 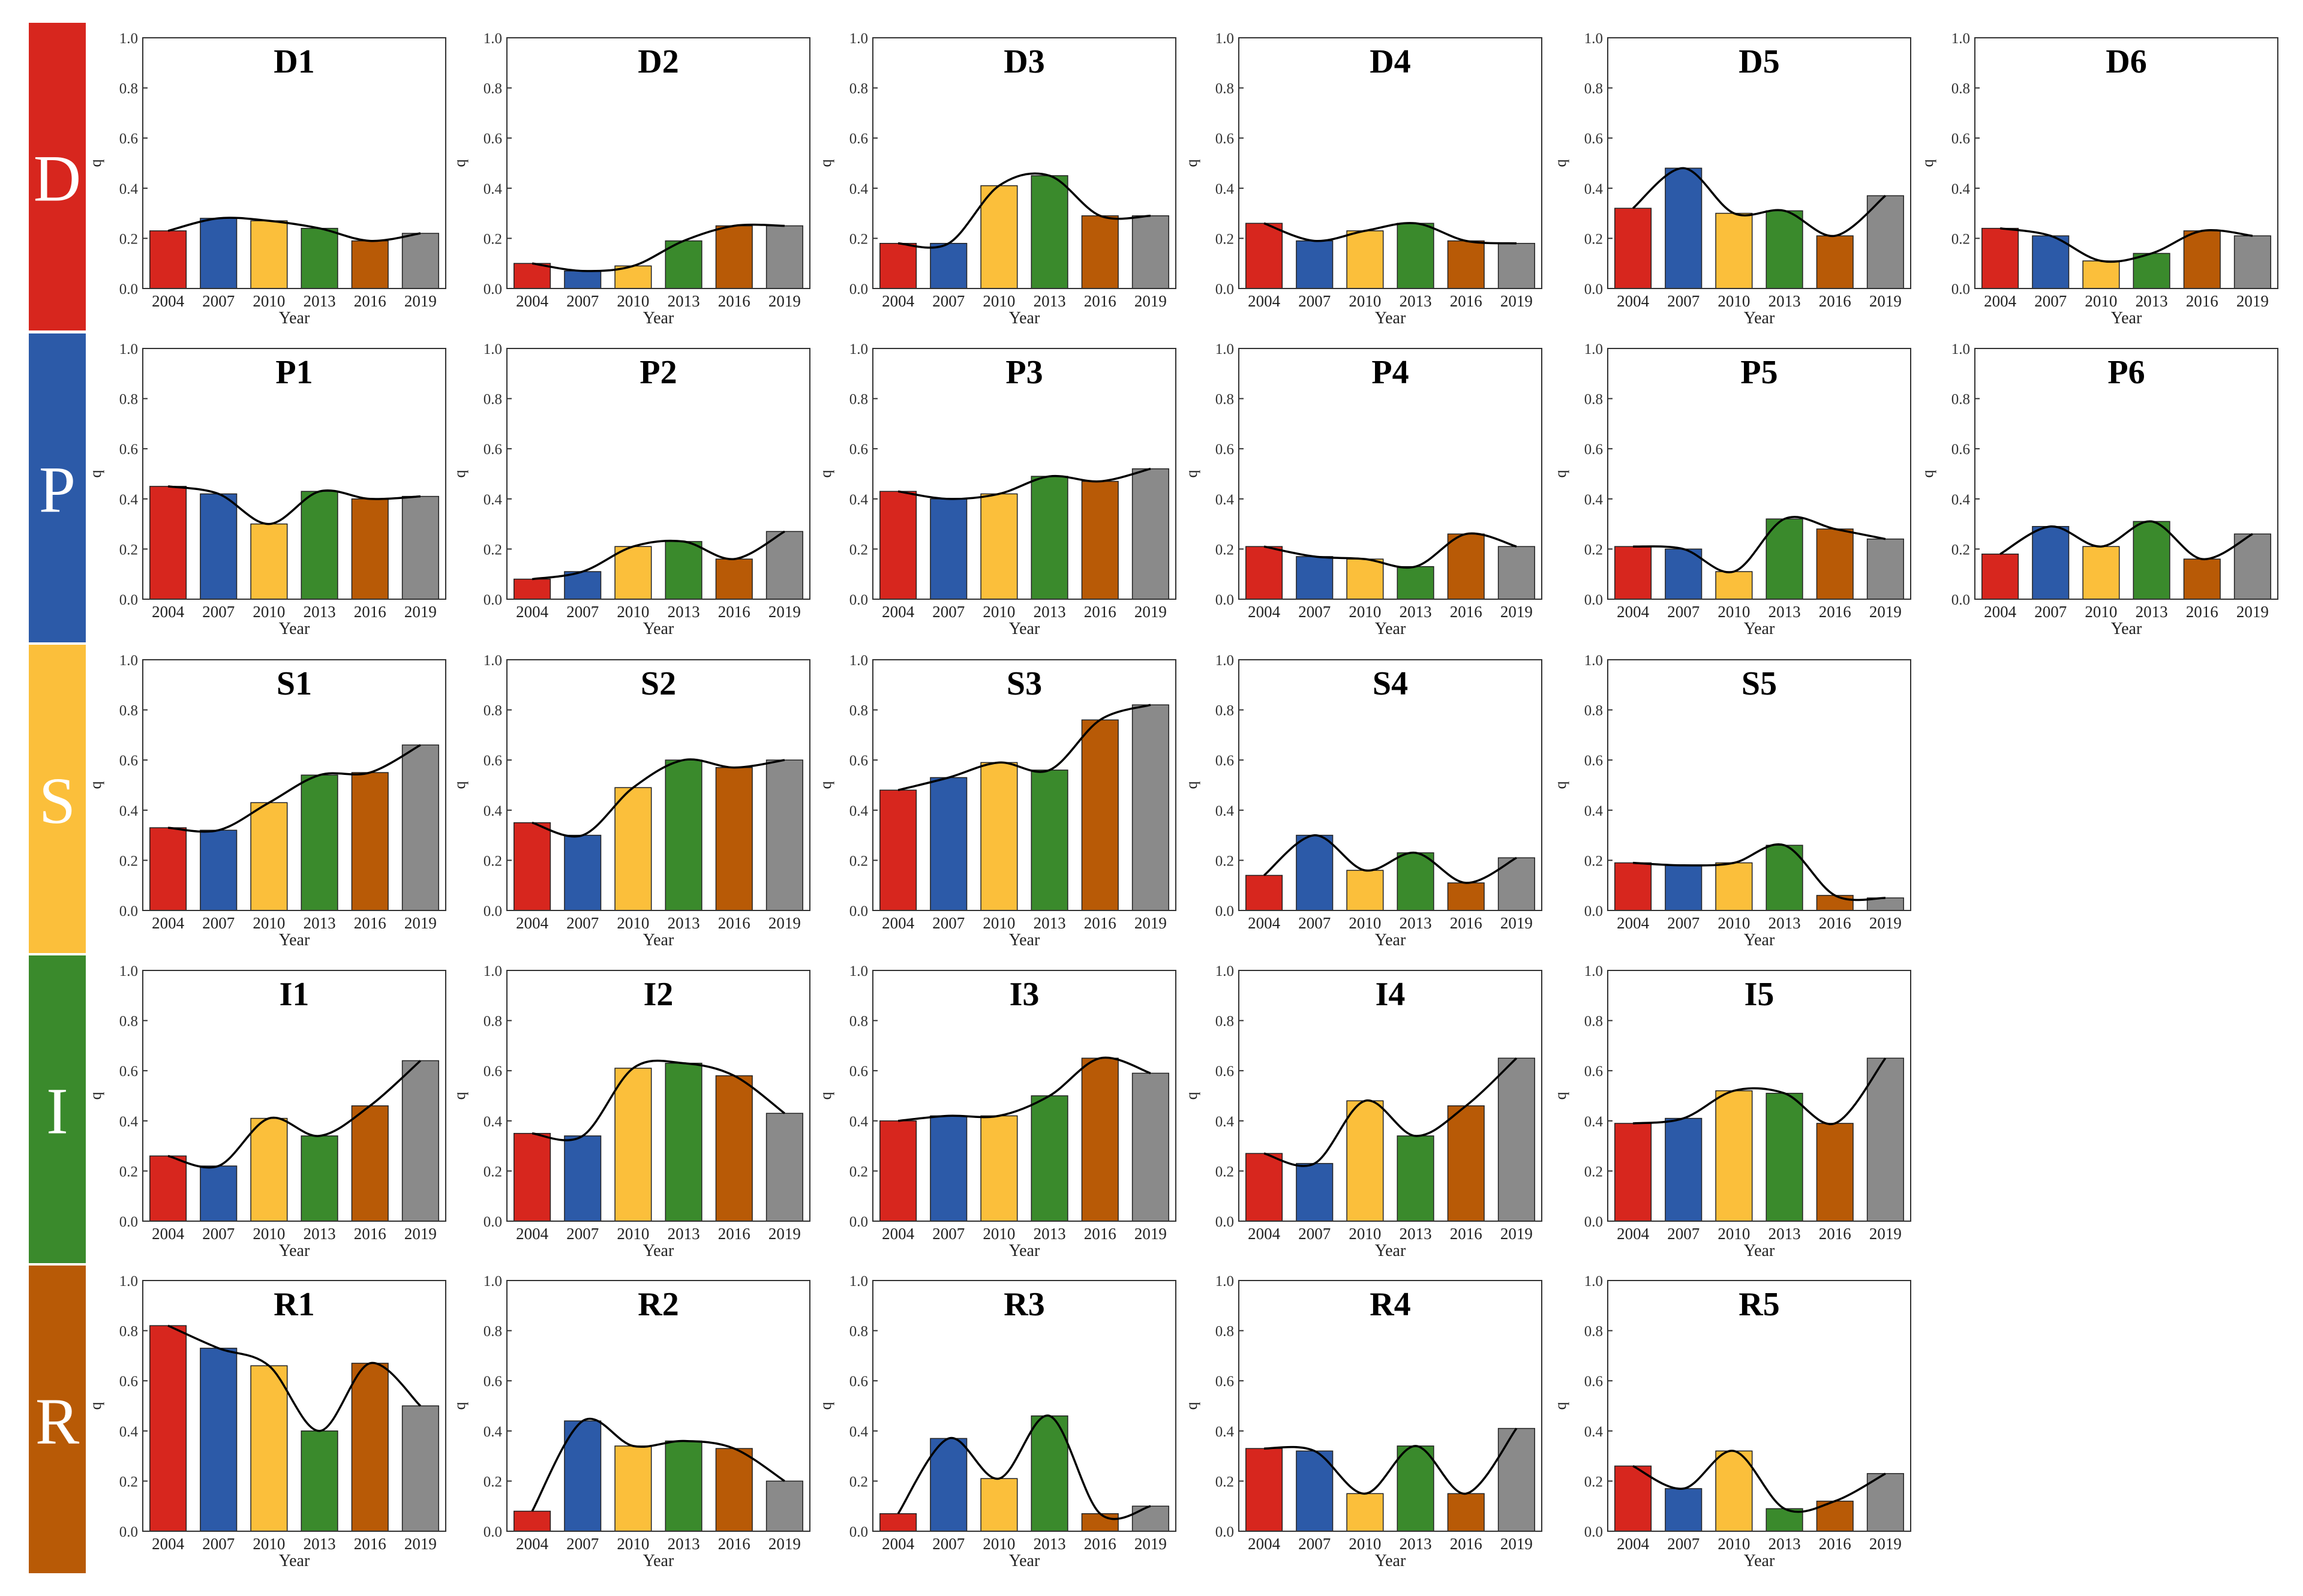 What do you see at coordinates (658, 372) in the screenshot?
I see `chart-title: P2` at bounding box center [658, 372].